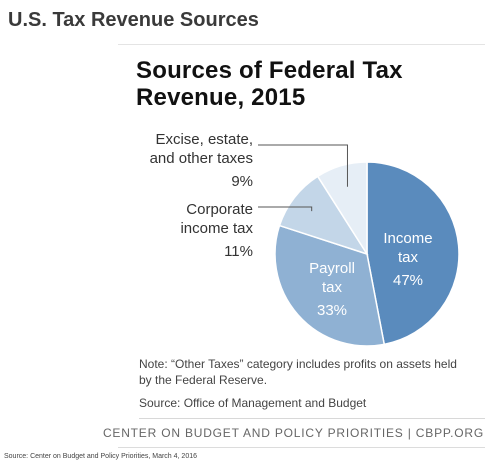 Image resolution: width=491 pixels, height=466 pixels. I want to click on label-income-line-2: tax, so click(407, 257).